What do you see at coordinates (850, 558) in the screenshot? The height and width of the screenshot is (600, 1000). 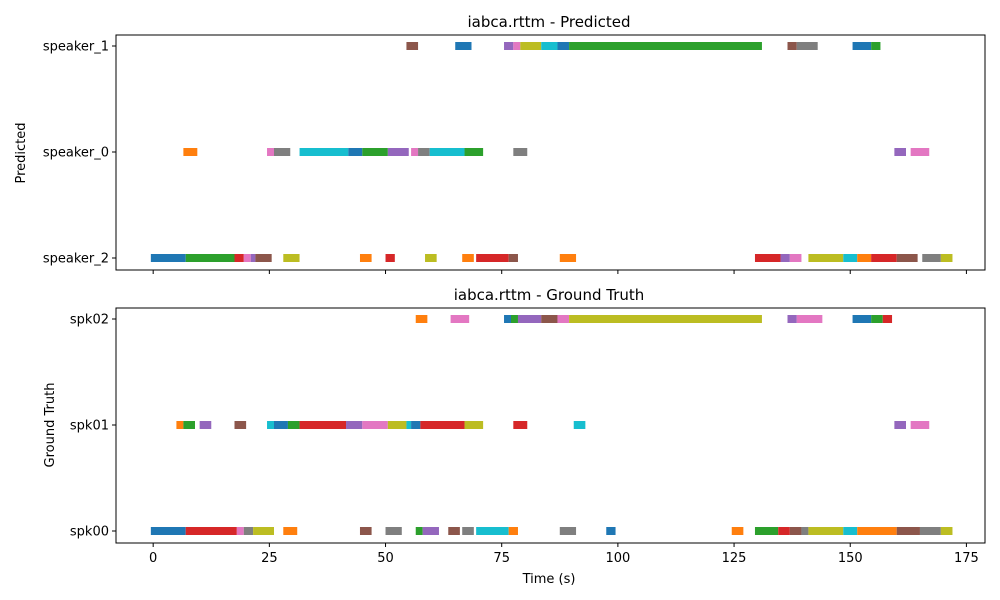 I see `x-tick-label: 150` at bounding box center [850, 558].